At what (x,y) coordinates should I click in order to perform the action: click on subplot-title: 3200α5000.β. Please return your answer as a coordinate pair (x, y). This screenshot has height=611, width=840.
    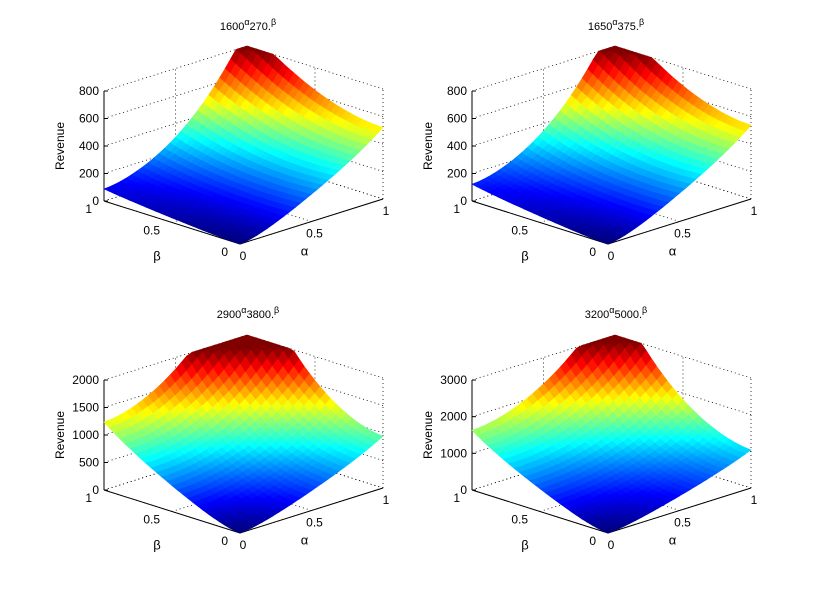
    Looking at the image, I should click on (616, 313).